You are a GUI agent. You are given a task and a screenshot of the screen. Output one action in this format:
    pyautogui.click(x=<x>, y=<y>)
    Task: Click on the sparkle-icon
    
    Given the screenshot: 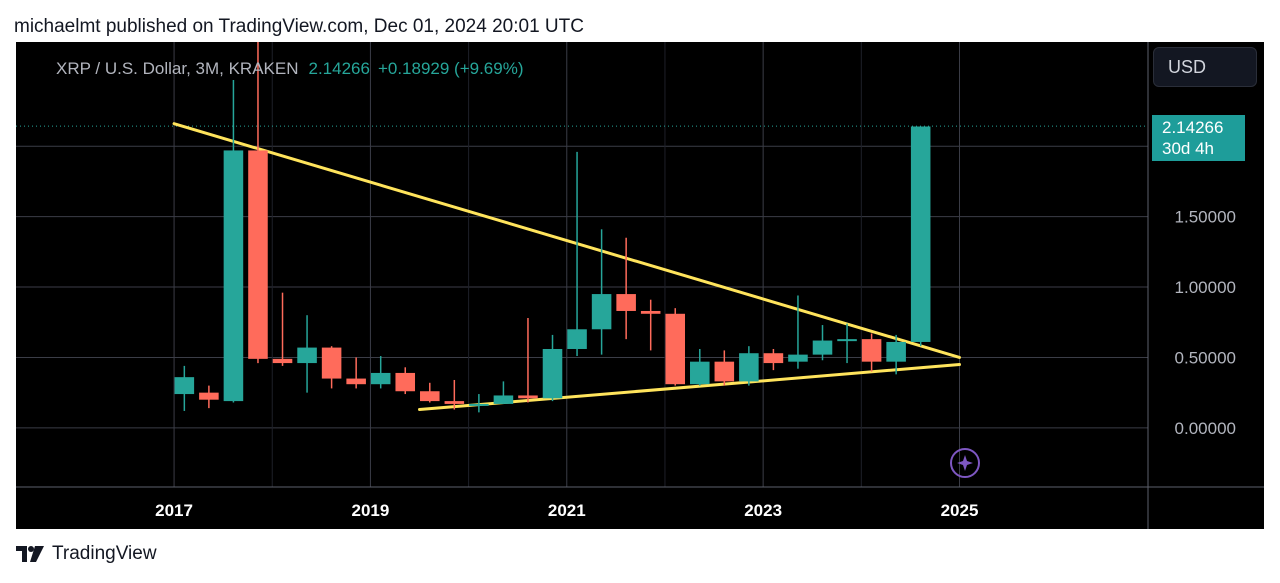 What is the action you would take?
    pyautogui.click(x=965, y=463)
    